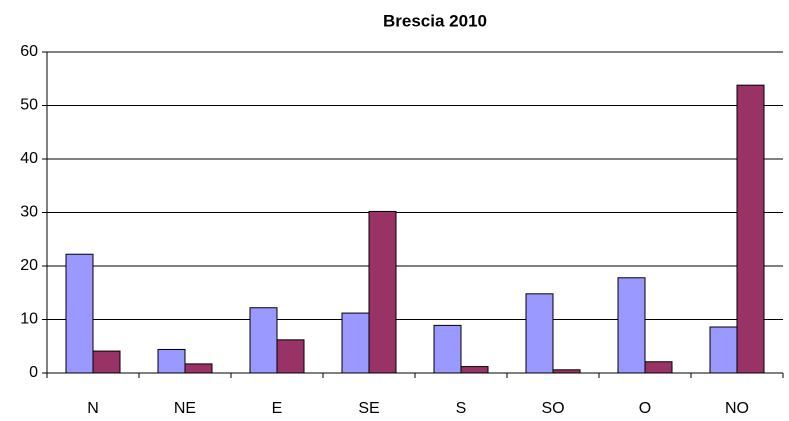  I want to click on y-tick-label: 40, so click(29, 158).